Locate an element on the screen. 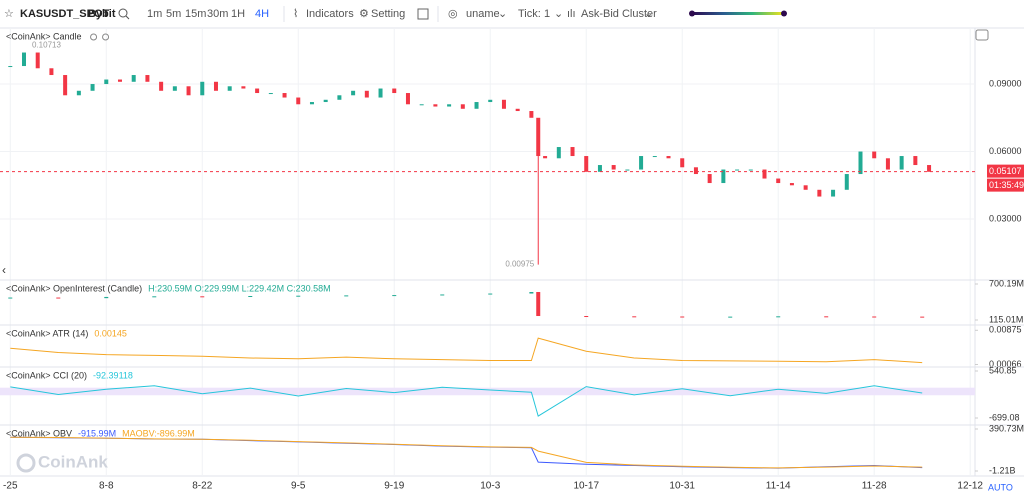 This screenshot has height=496, width=1024. low-label: 0.00975 is located at coordinates (519, 264).